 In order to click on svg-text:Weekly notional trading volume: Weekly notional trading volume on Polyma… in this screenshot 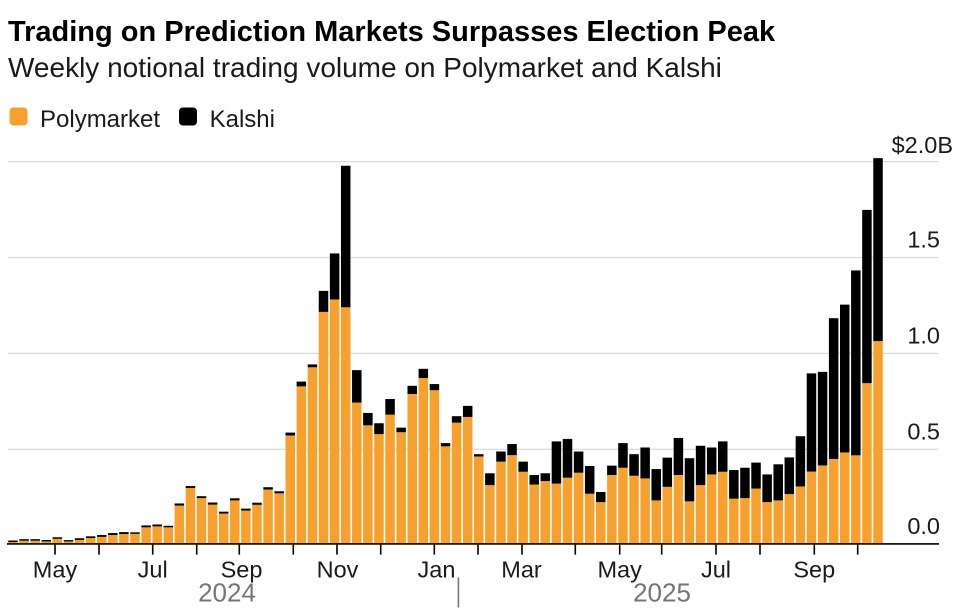, I will do `click(365, 67)`.